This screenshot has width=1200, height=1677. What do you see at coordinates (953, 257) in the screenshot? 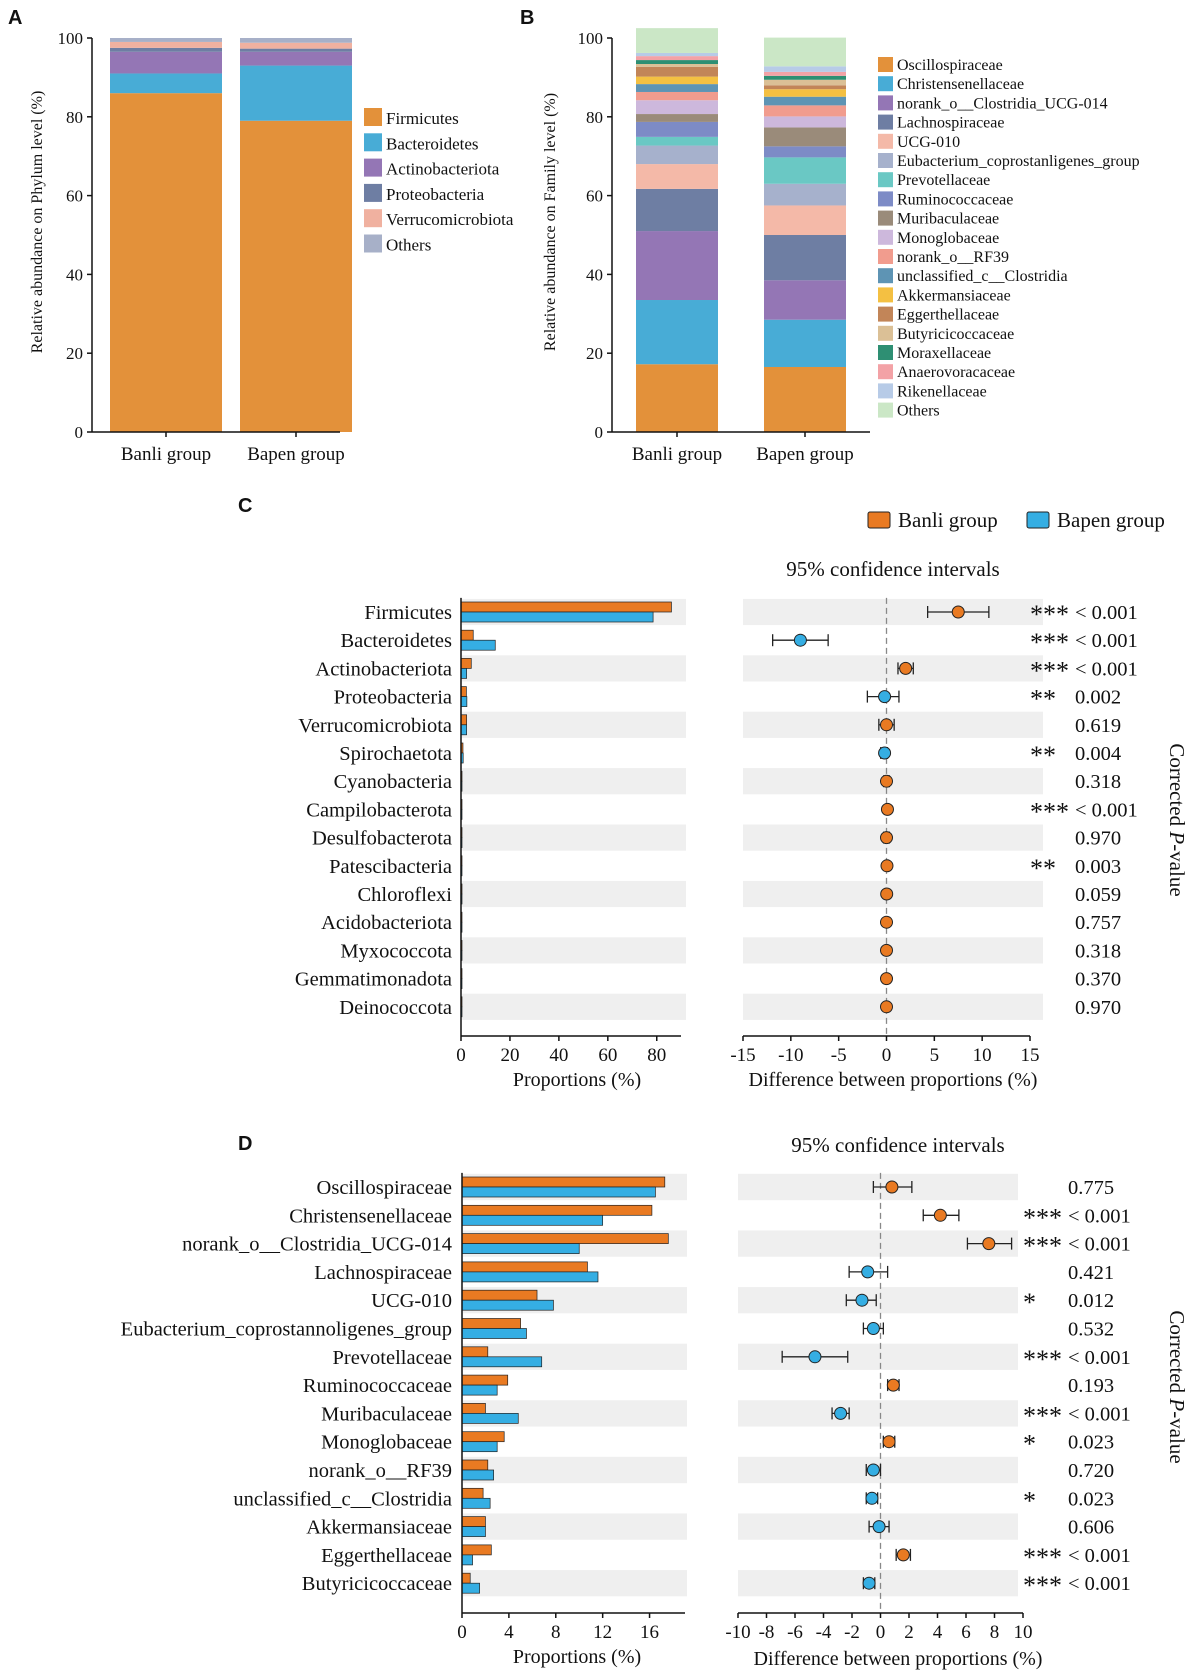
I see `legend-label-norank-o-rf39: norank_o__RF39` at bounding box center [953, 257].